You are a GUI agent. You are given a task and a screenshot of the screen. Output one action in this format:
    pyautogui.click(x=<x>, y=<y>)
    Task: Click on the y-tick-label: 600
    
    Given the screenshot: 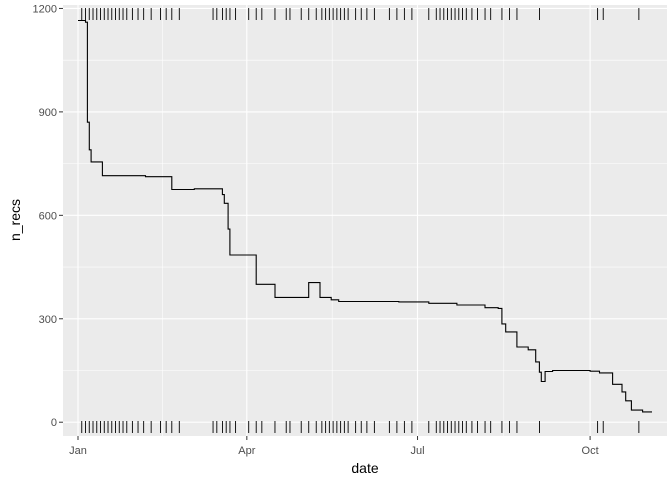 What is the action you would take?
    pyautogui.click(x=48, y=216)
    